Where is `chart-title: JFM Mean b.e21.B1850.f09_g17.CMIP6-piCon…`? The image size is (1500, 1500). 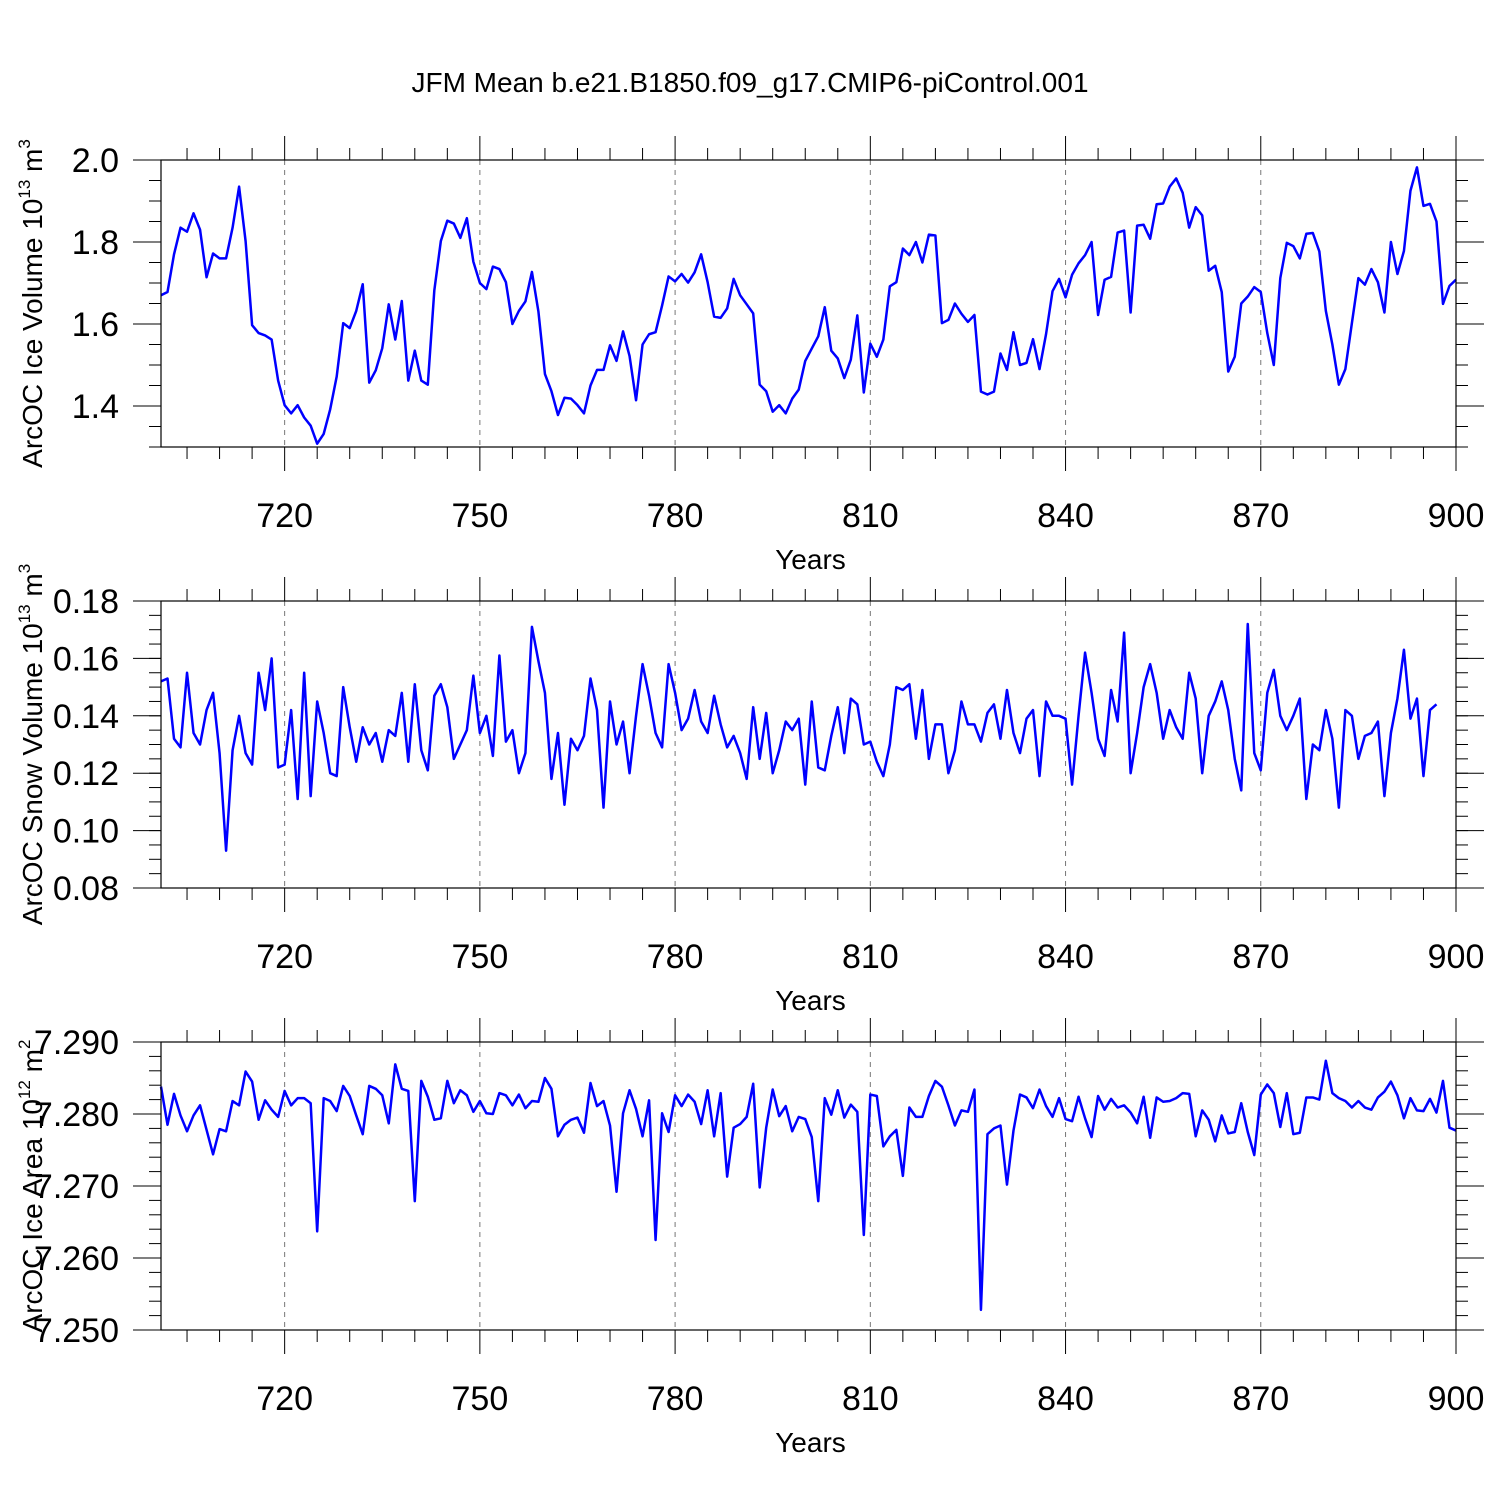
chart-title: JFM Mean b.e21.B1850.f09_g17.CMIP6-piCon… is located at coordinates (749, 82).